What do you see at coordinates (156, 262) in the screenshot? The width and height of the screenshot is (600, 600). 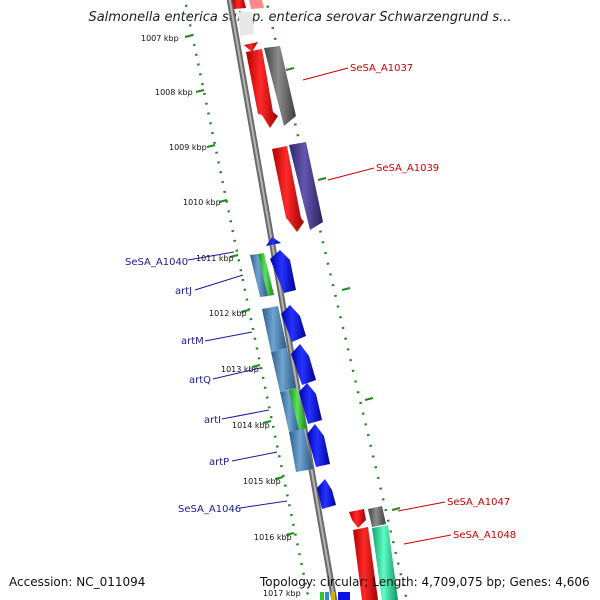 I see `gene-label-SeSA_A1040: SeSA_A1040` at bounding box center [156, 262].